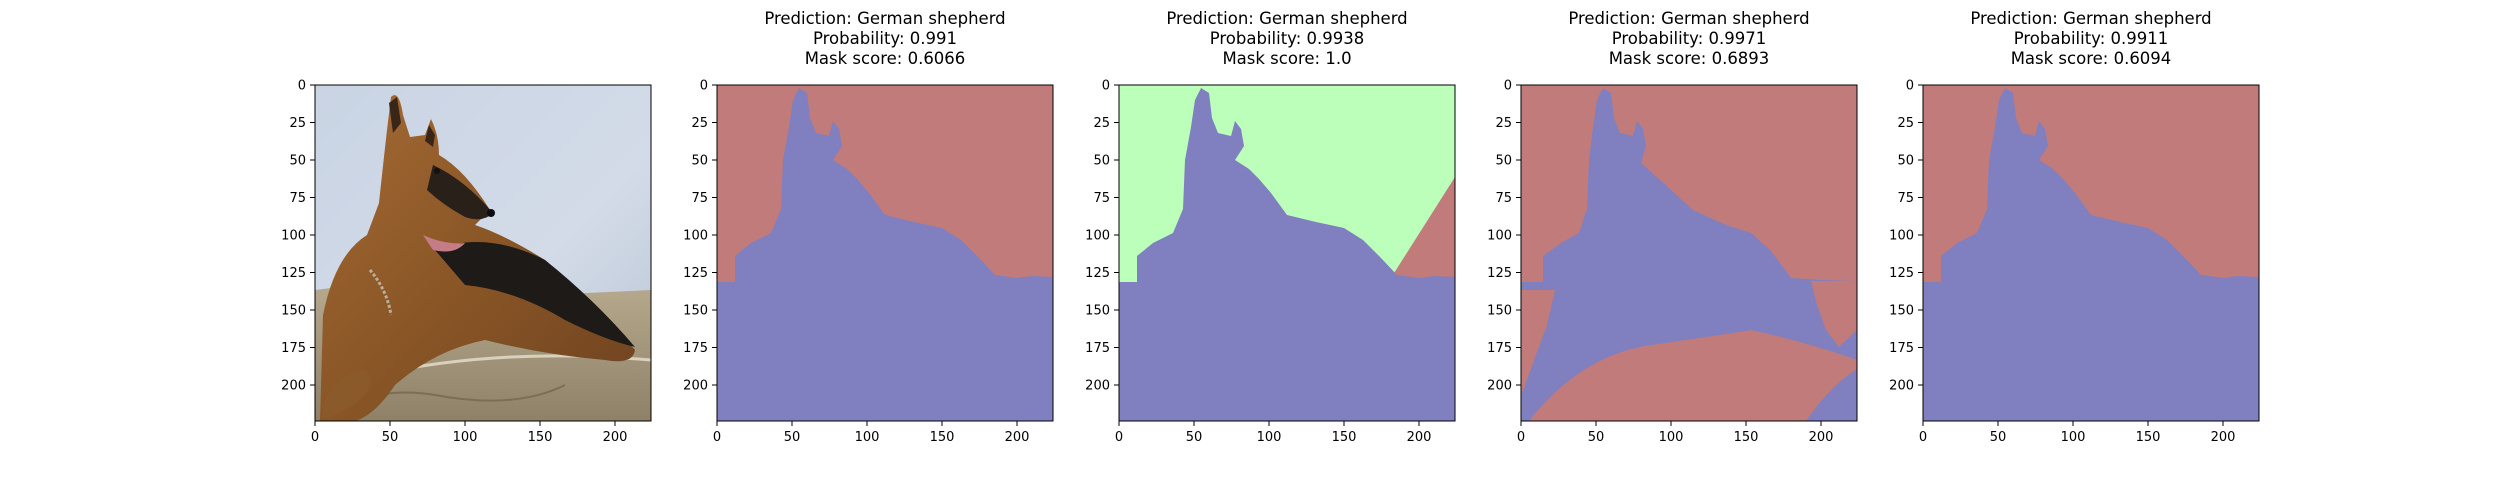 The height and width of the screenshot is (500, 2500). I want to click on dog-paw, so click(347, 394).